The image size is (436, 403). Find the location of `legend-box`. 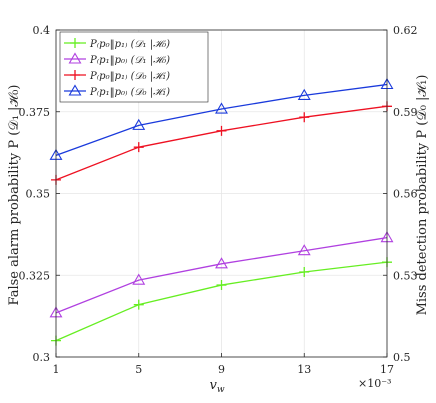

legend-box is located at coordinates (134, 67).